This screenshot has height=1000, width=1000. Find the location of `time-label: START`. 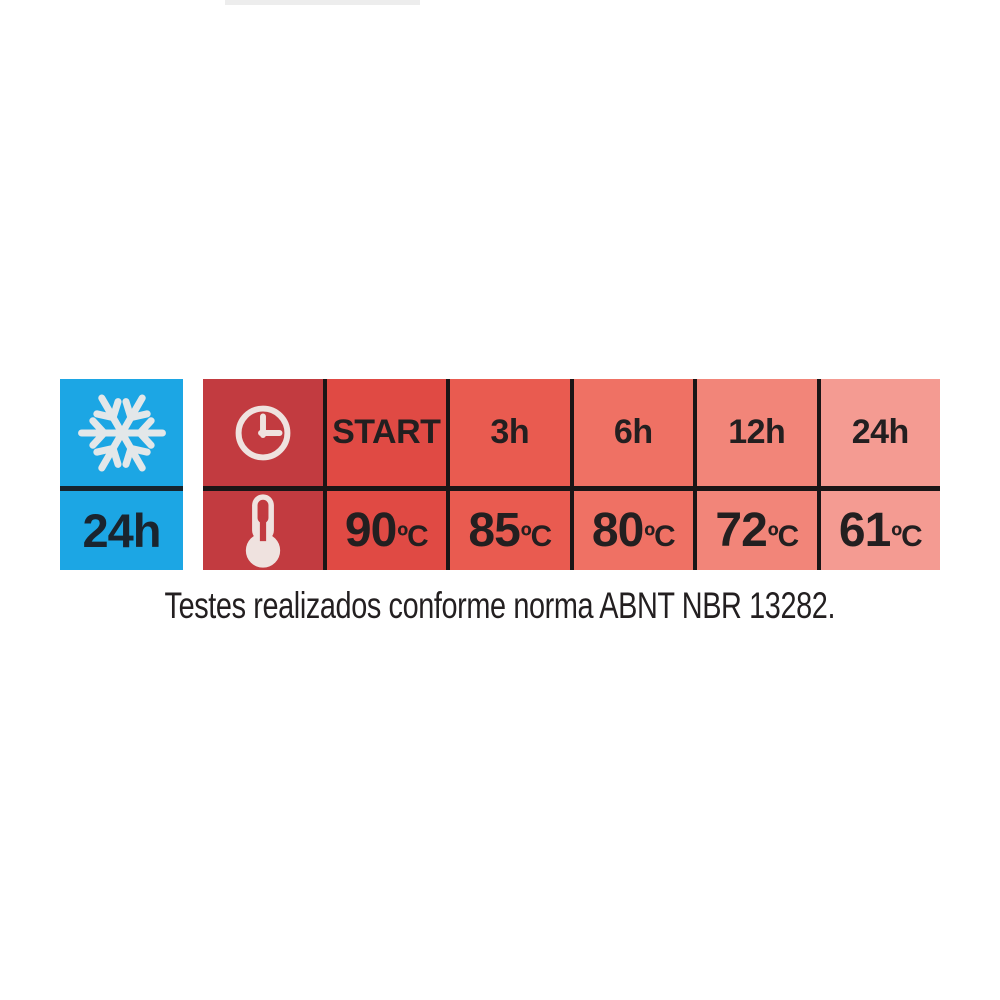

time-label: START is located at coordinates (386, 432).